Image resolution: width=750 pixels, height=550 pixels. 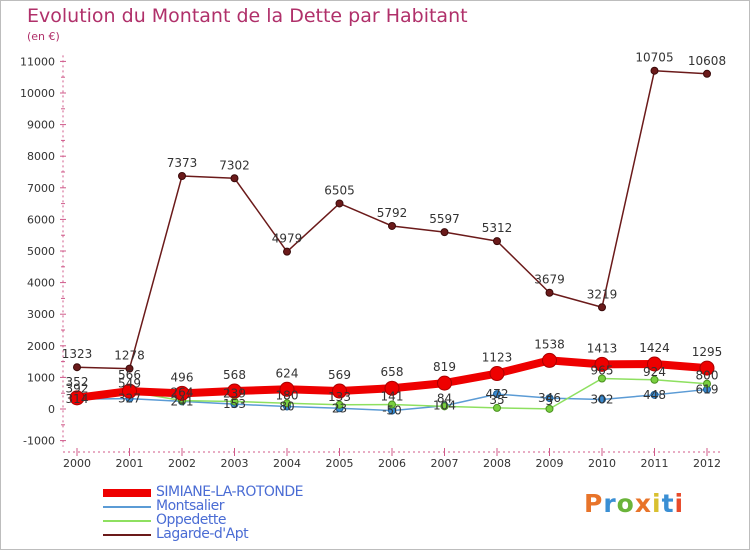 I want to click on data-label-montsalier: 448, so click(x=654, y=395).